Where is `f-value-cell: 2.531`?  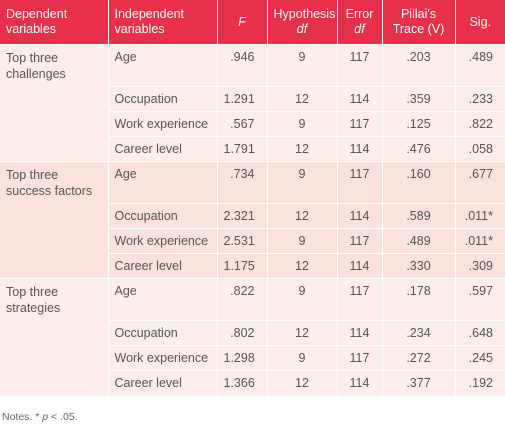
f-value-cell: 2.531 is located at coordinates (242, 241).